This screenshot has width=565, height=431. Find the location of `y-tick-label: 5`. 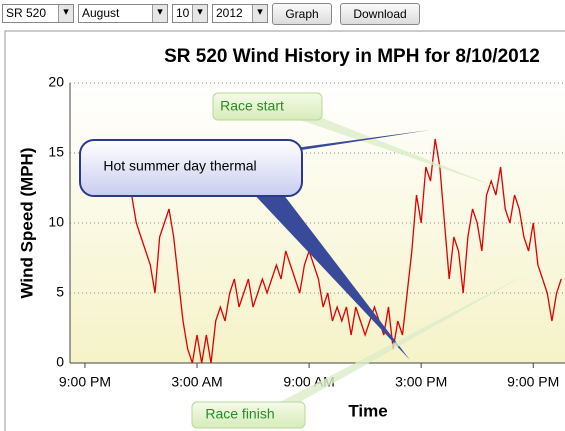

y-tick-label: 5 is located at coordinates (60, 292).